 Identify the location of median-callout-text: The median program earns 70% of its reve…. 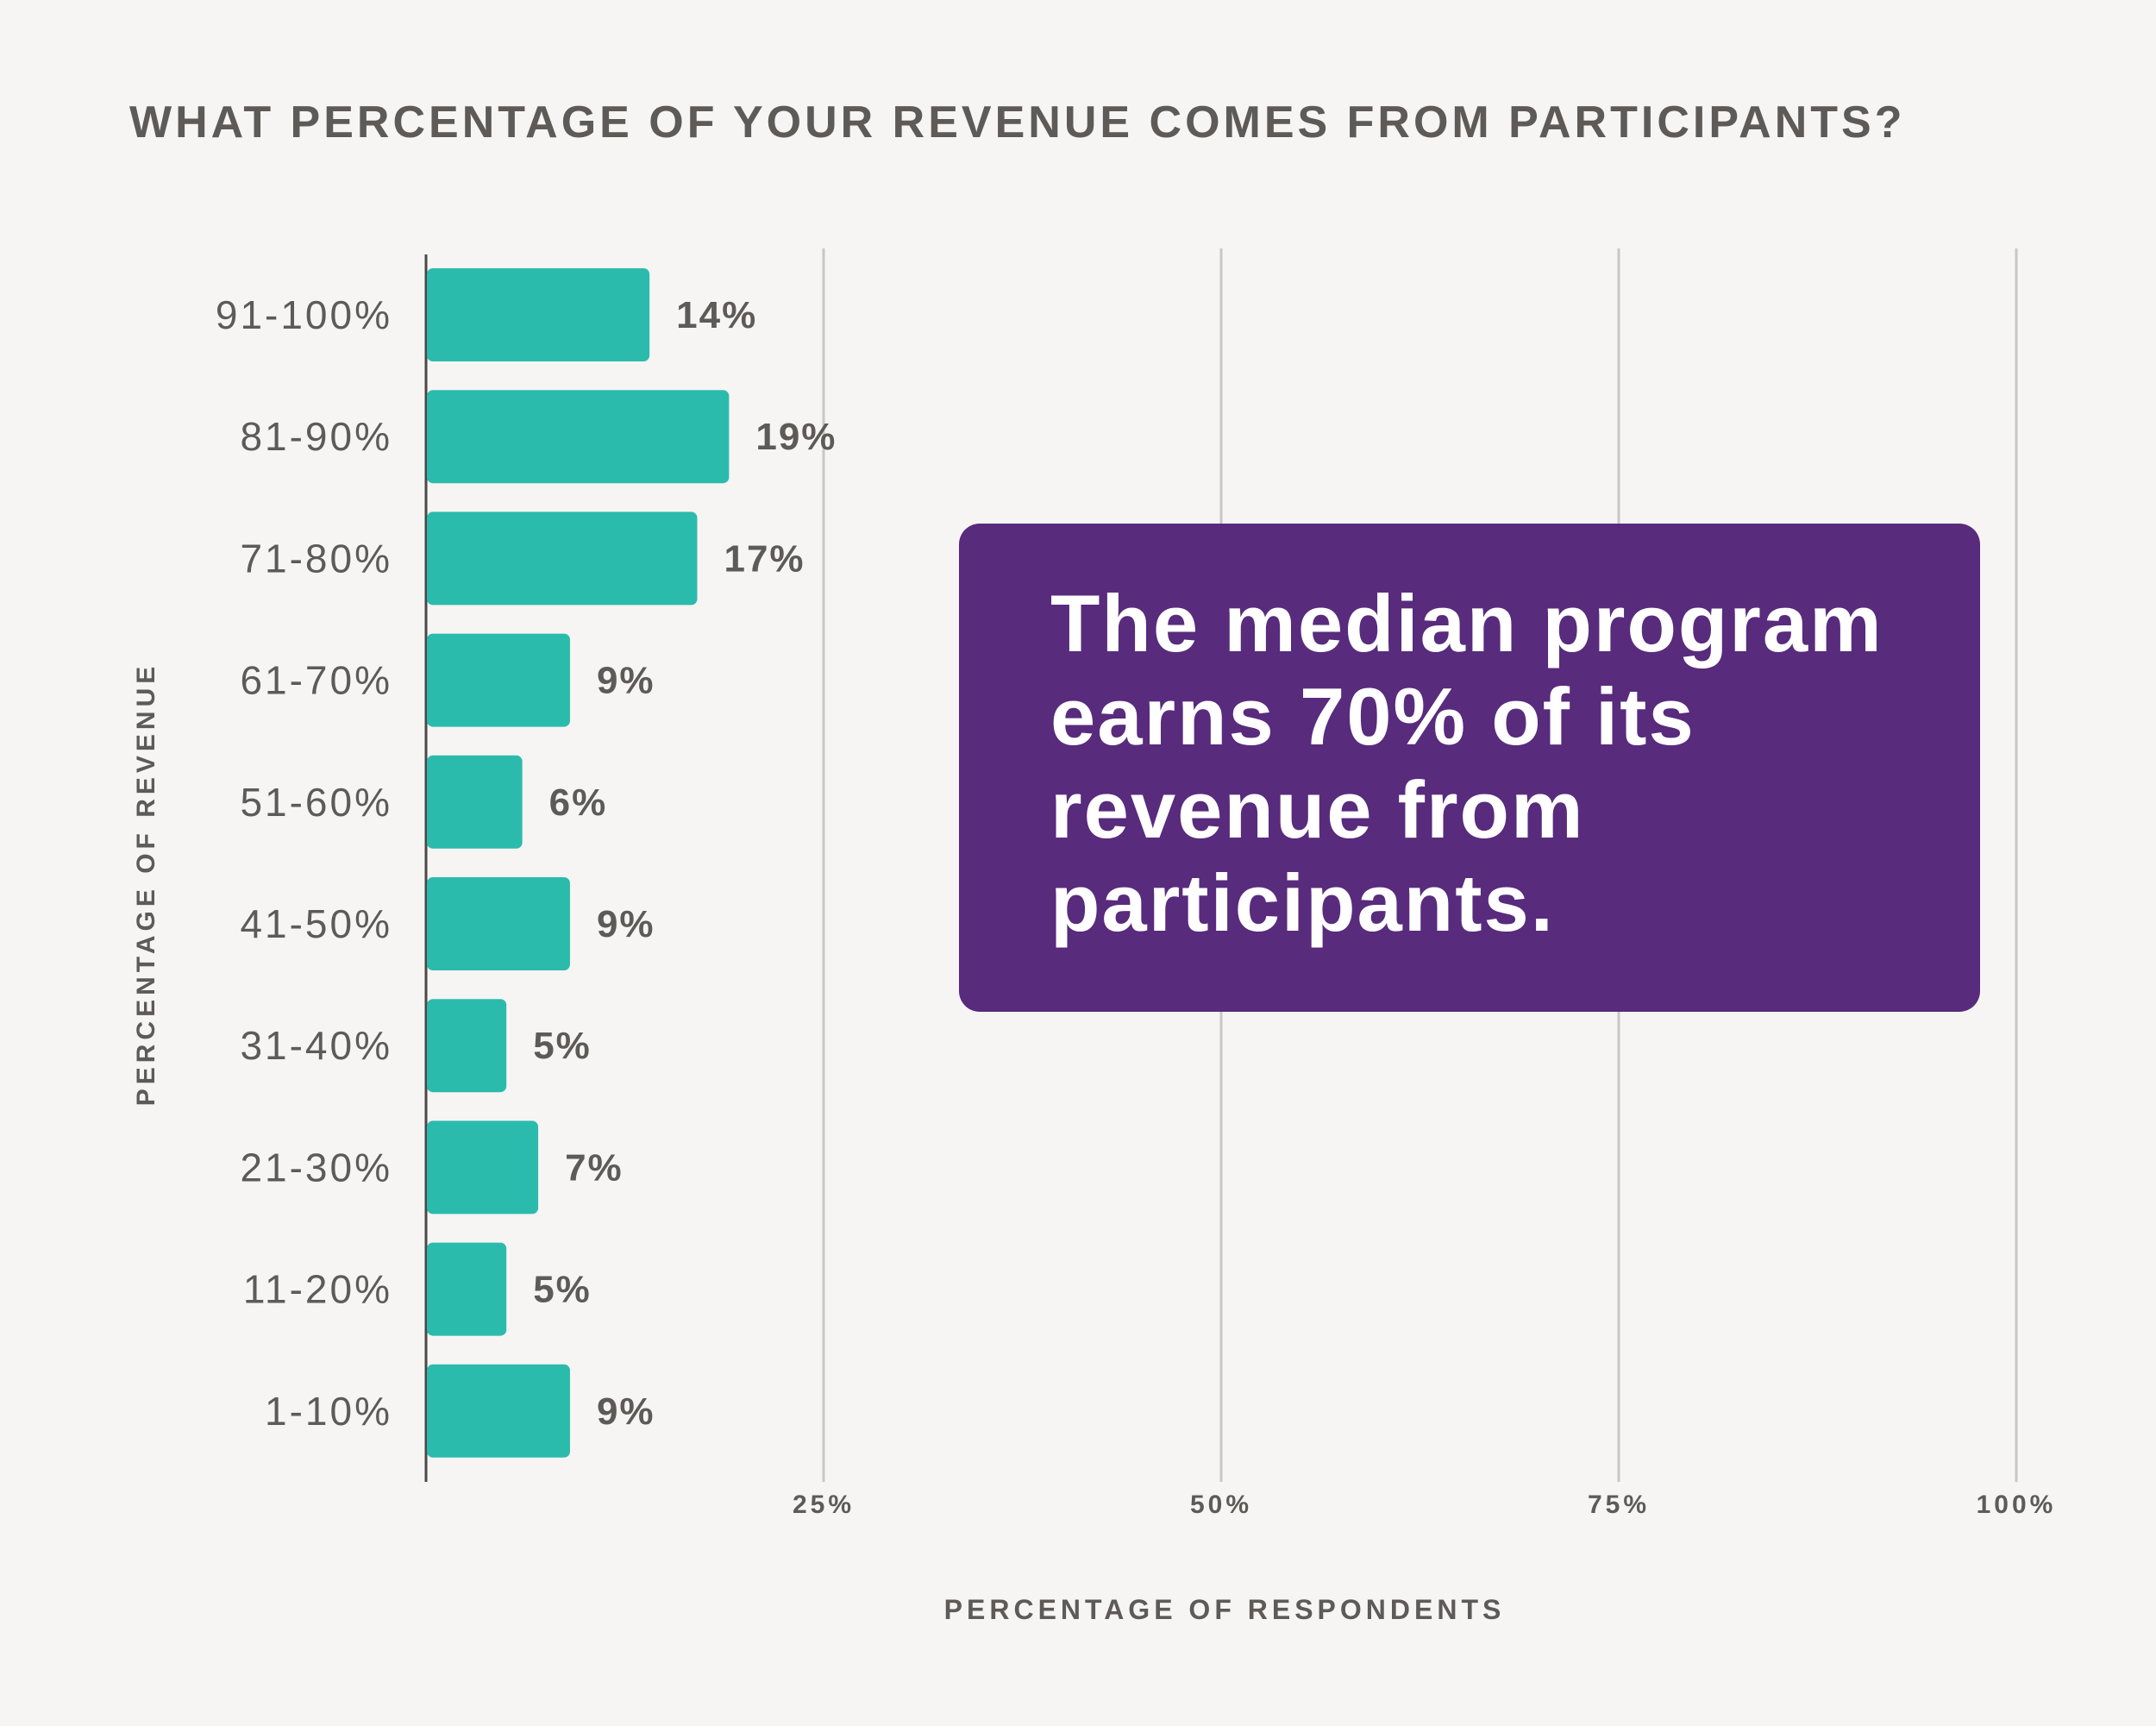
(1466, 763).